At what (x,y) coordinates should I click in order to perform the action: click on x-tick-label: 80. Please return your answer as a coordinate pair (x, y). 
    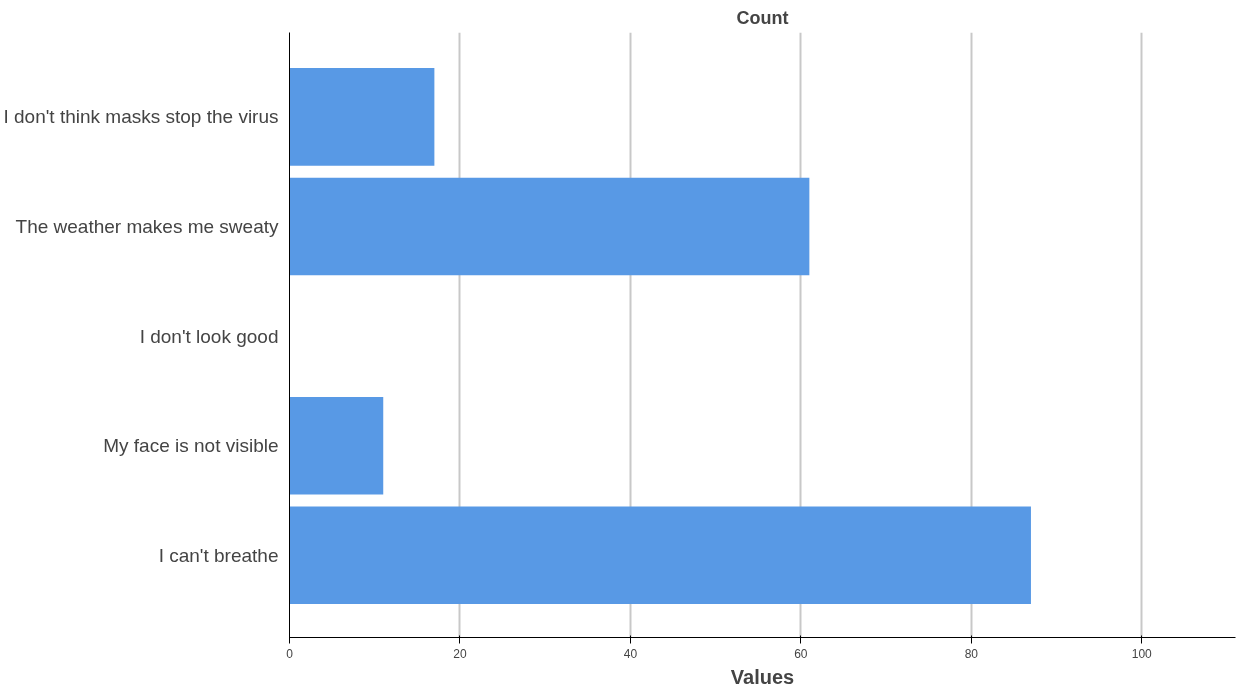
    Looking at the image, I should click on (971, 653).